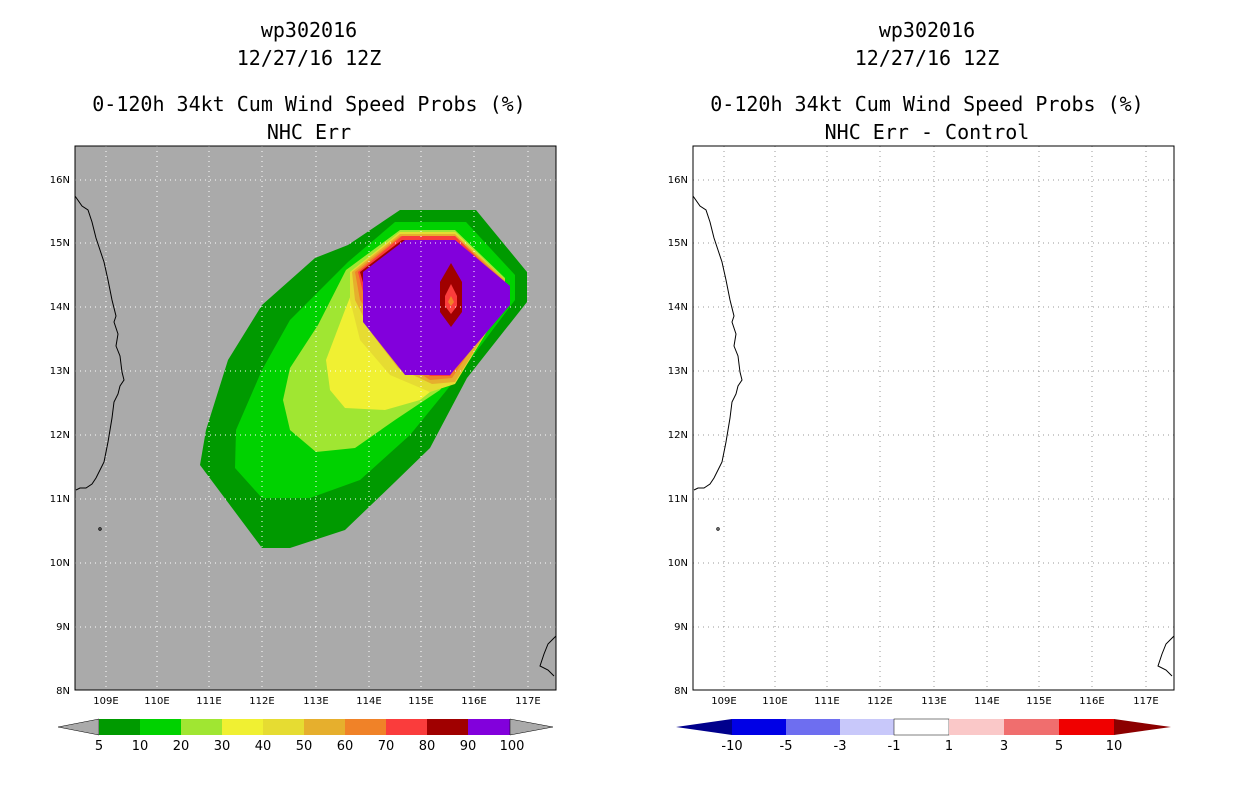 The image size is (1236, 800). I want to click on colorbar-label: 80, so click(427, 746).